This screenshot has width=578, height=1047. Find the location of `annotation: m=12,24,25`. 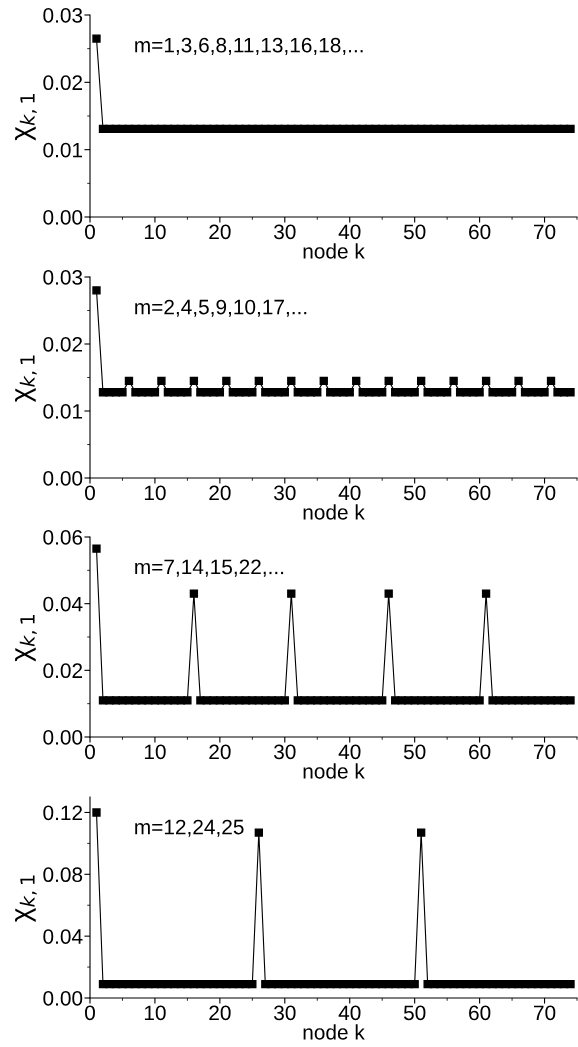

annotation: m=12,24,25 is located at coordinates (189, 828).